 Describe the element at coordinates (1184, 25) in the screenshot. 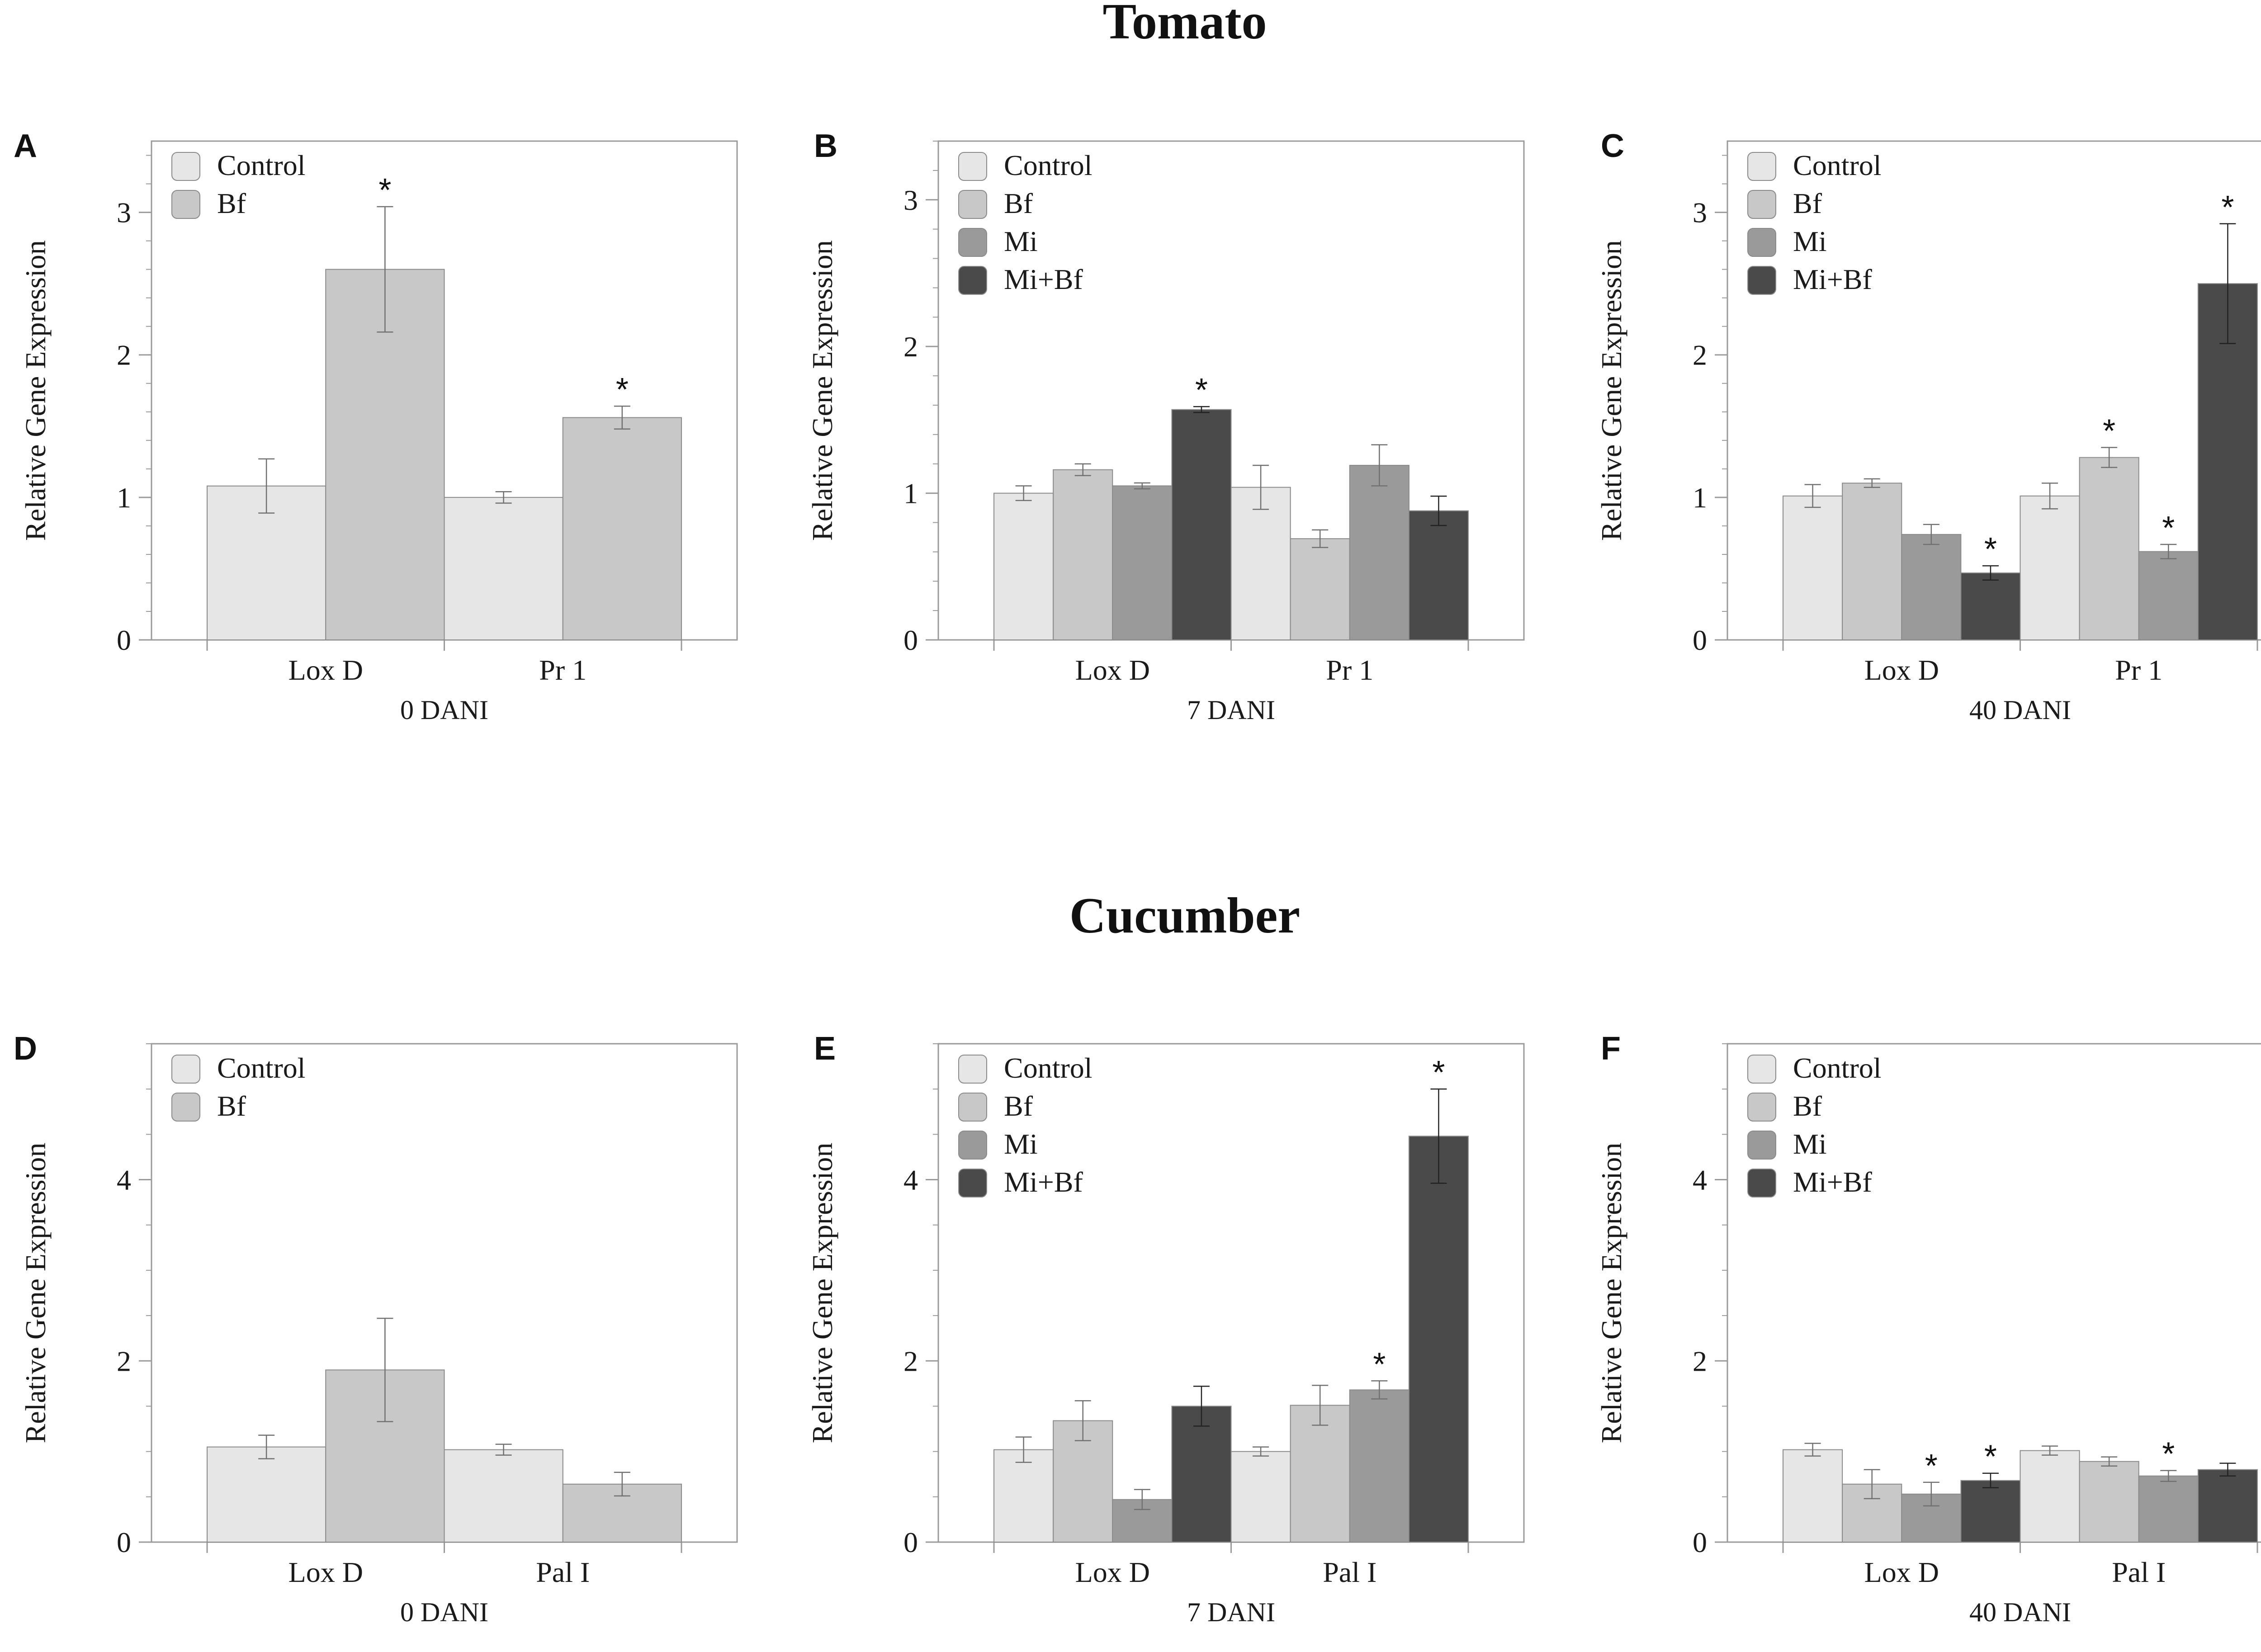

I see `tomato-section-title: Tomato` at that location.